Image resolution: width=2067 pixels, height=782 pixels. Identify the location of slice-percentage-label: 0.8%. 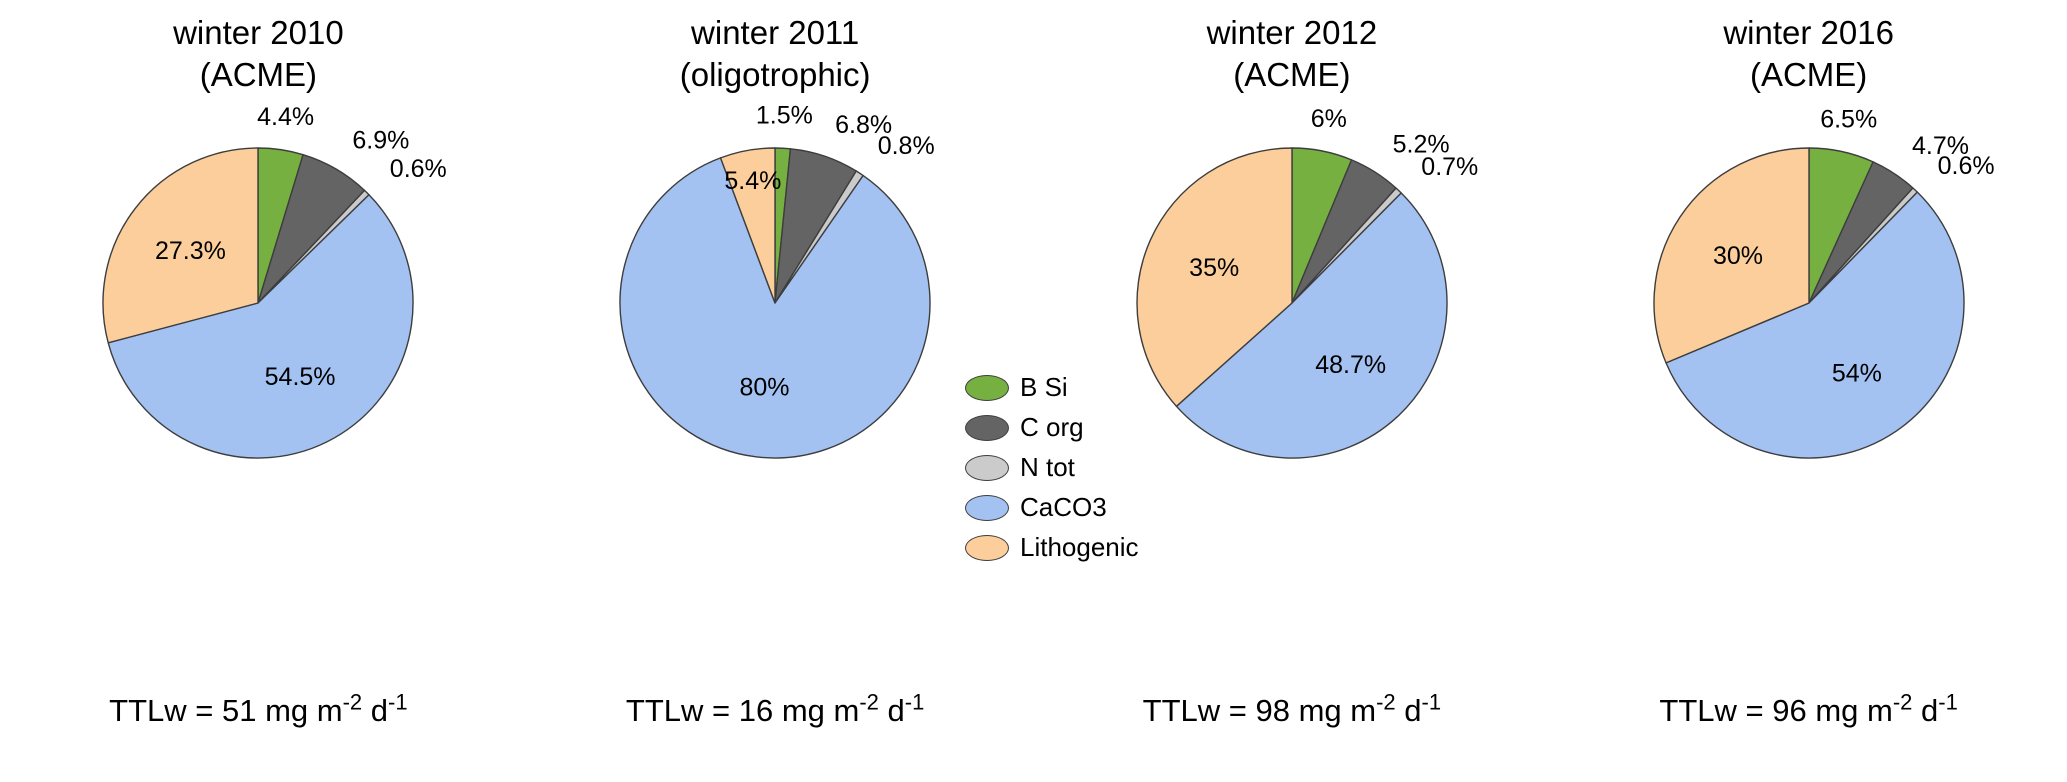
(906, 146).